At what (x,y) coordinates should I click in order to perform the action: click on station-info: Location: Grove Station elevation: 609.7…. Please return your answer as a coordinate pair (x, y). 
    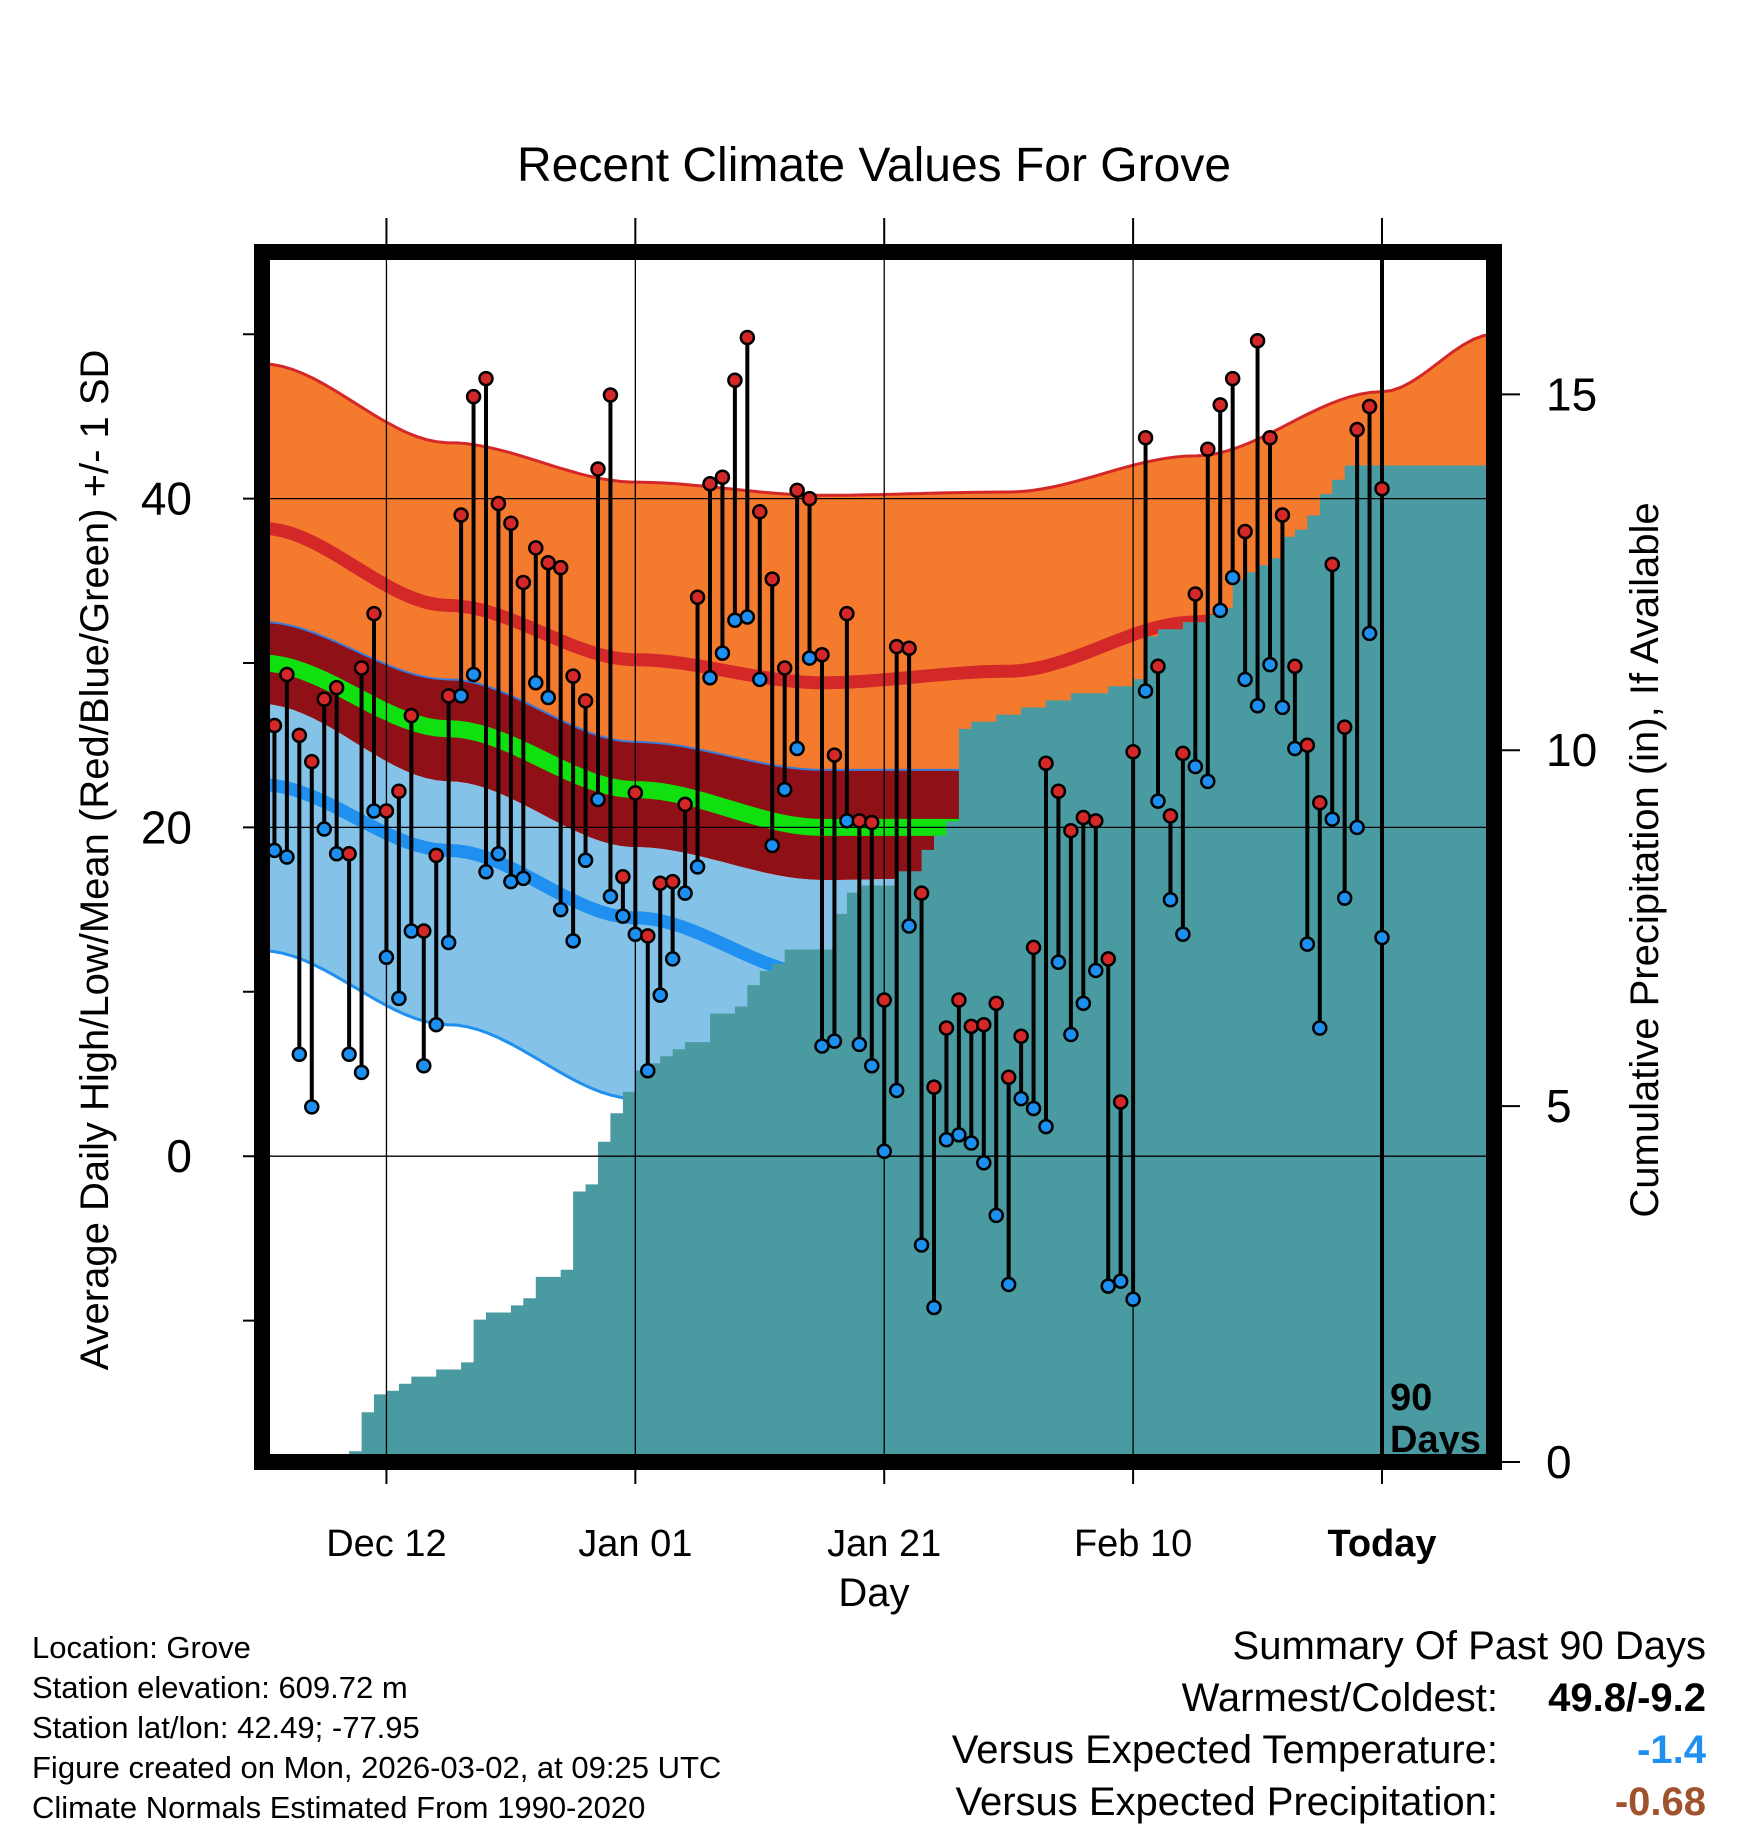
    Looking at the image, I should click on (376, 1728).